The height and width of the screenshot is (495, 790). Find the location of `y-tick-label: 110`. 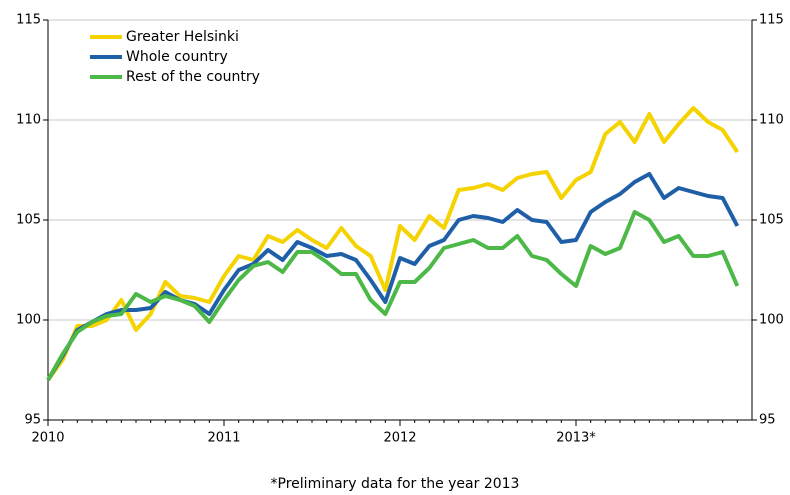

y-tick-label: 110 is located at coordinates (28, 120).